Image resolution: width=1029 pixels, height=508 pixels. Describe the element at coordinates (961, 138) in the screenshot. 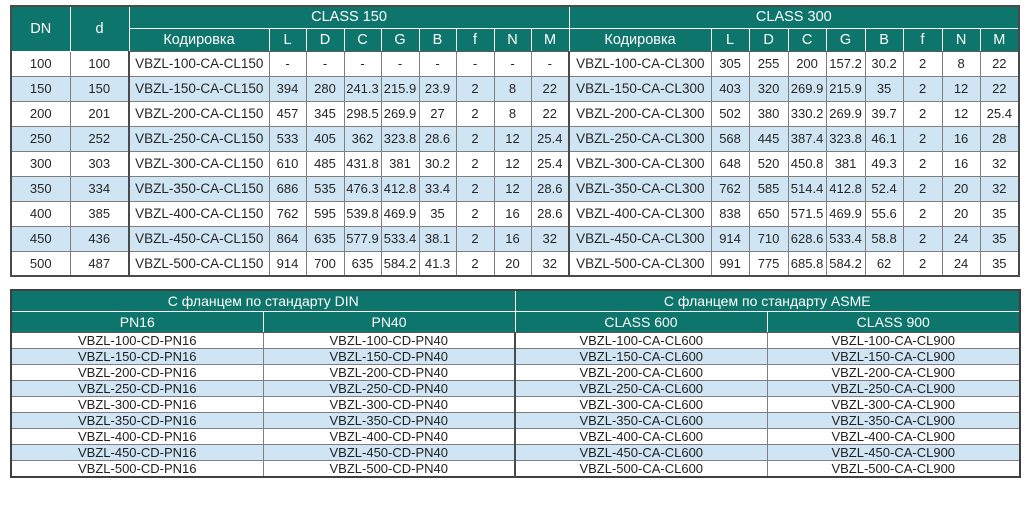

I see `N-cell-cl300: 16` at that location.